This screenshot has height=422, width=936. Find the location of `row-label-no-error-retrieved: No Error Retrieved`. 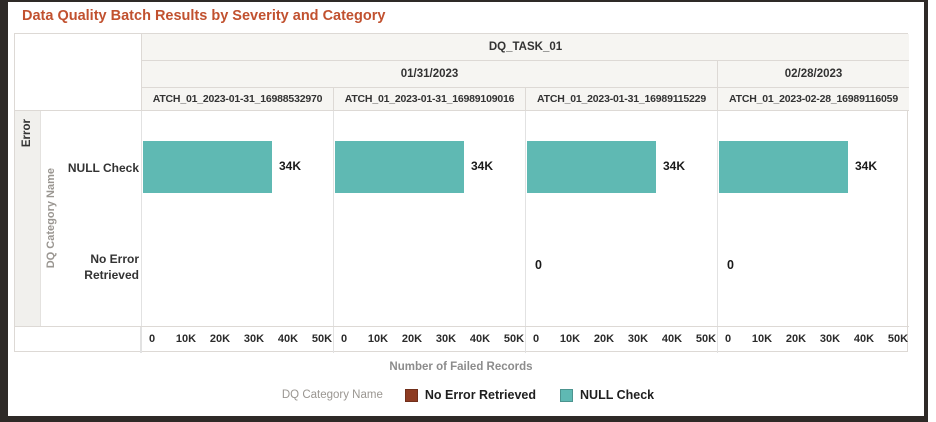

row-label-no-error-retrieved: No Error Retrieved is located at coordinates (111, 267).